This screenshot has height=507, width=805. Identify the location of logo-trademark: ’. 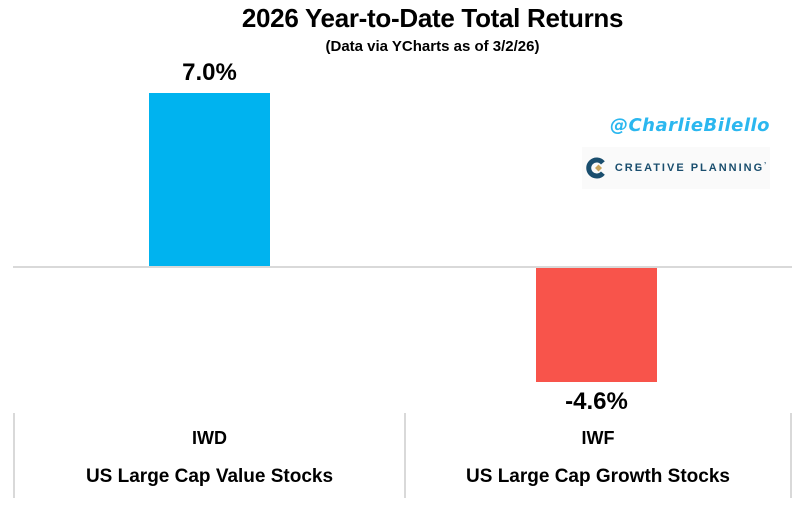
(765, 165).